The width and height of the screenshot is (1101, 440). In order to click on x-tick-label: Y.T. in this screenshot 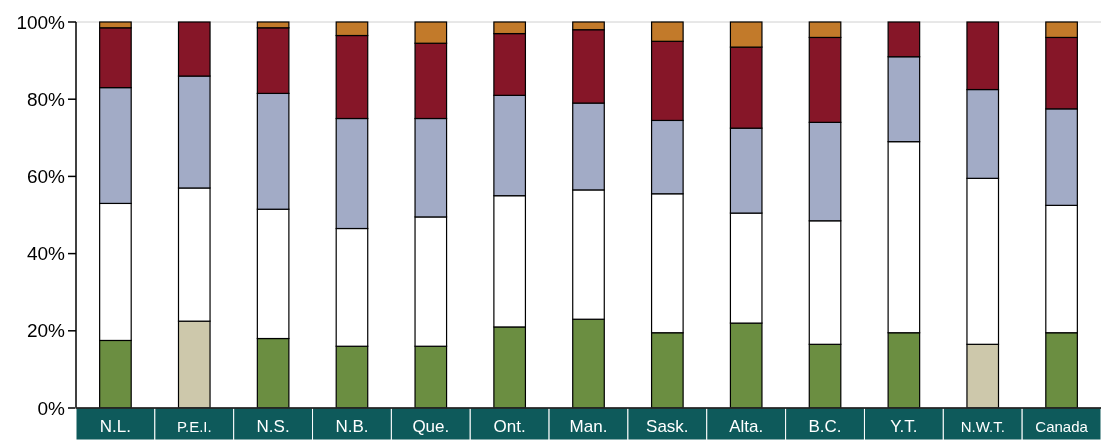, I will do `click(904, 426)`.